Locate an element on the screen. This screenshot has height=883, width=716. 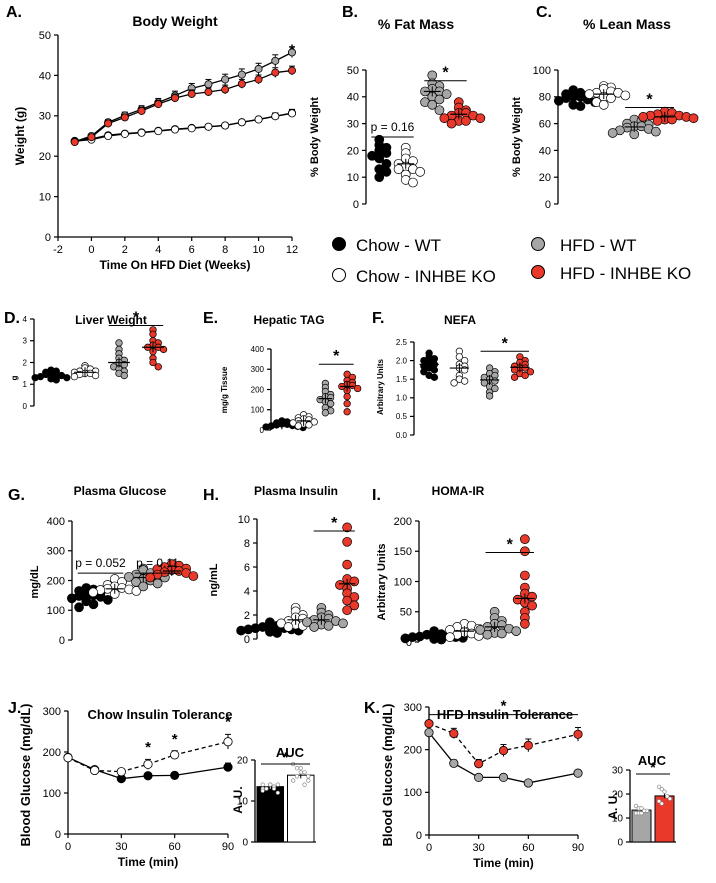
panel-letter: A. is located at coordinates (14, 12).